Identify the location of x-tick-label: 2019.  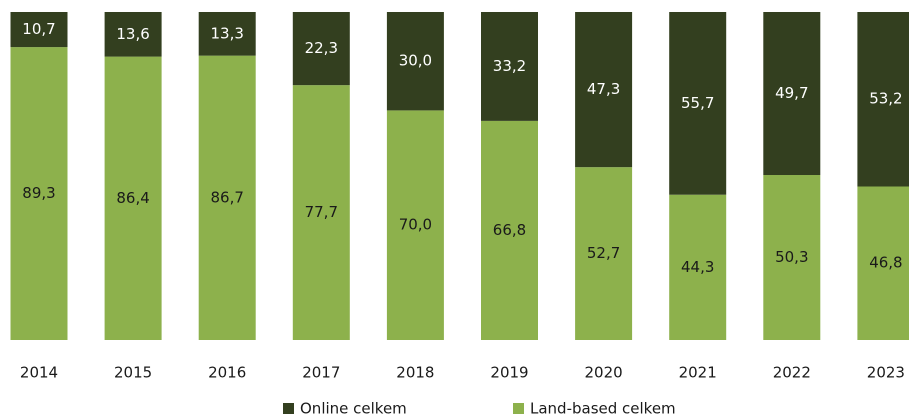
(509, 373).